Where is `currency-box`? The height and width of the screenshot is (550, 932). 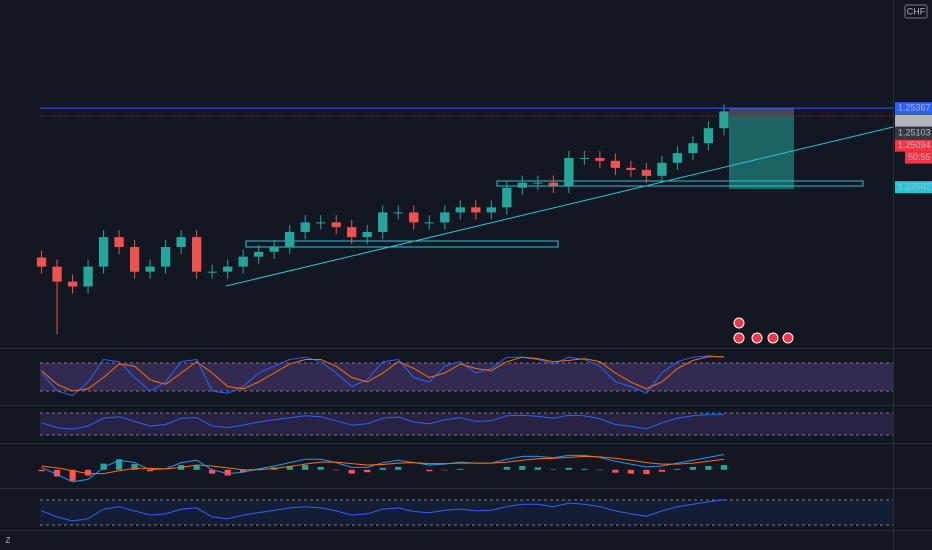 currency-box is located at coordinates (916, 11).